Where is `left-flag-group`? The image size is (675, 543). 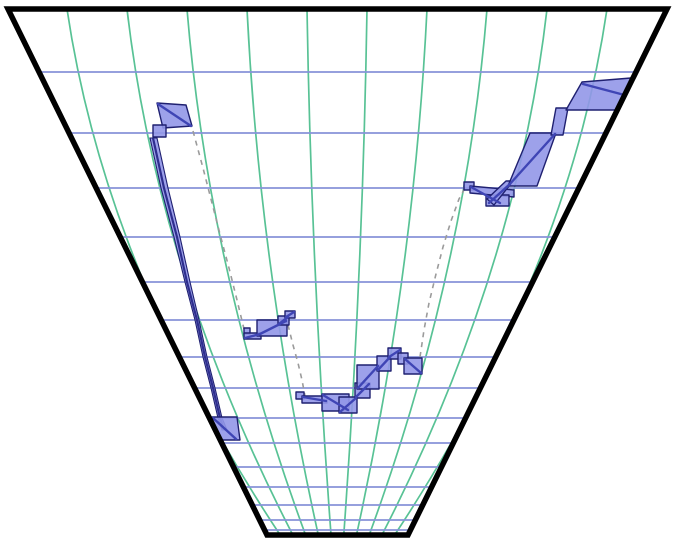
left-flag-group is located at coordinates (196, 271).